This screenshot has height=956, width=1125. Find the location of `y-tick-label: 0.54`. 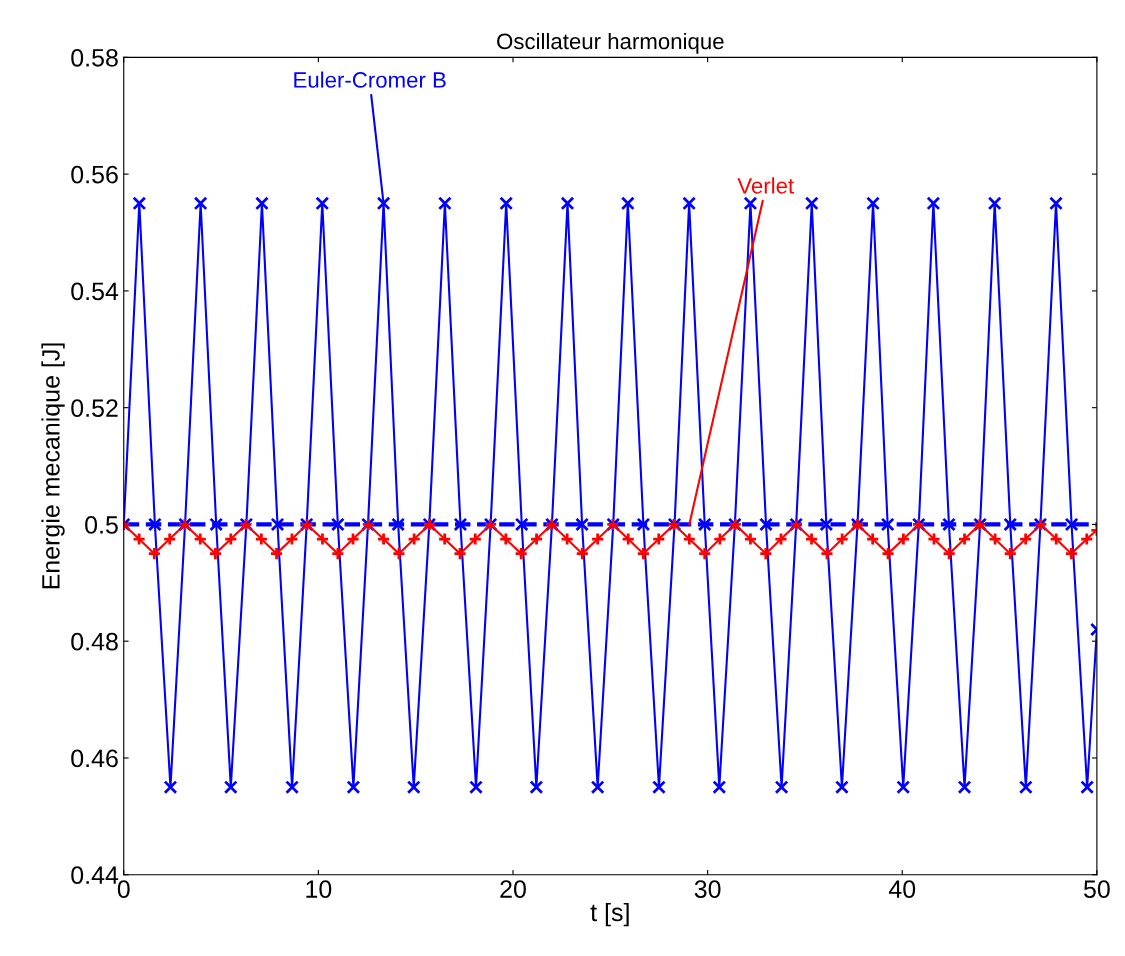

y-tick-label: 0.54 is located at coordinates (95, 291).